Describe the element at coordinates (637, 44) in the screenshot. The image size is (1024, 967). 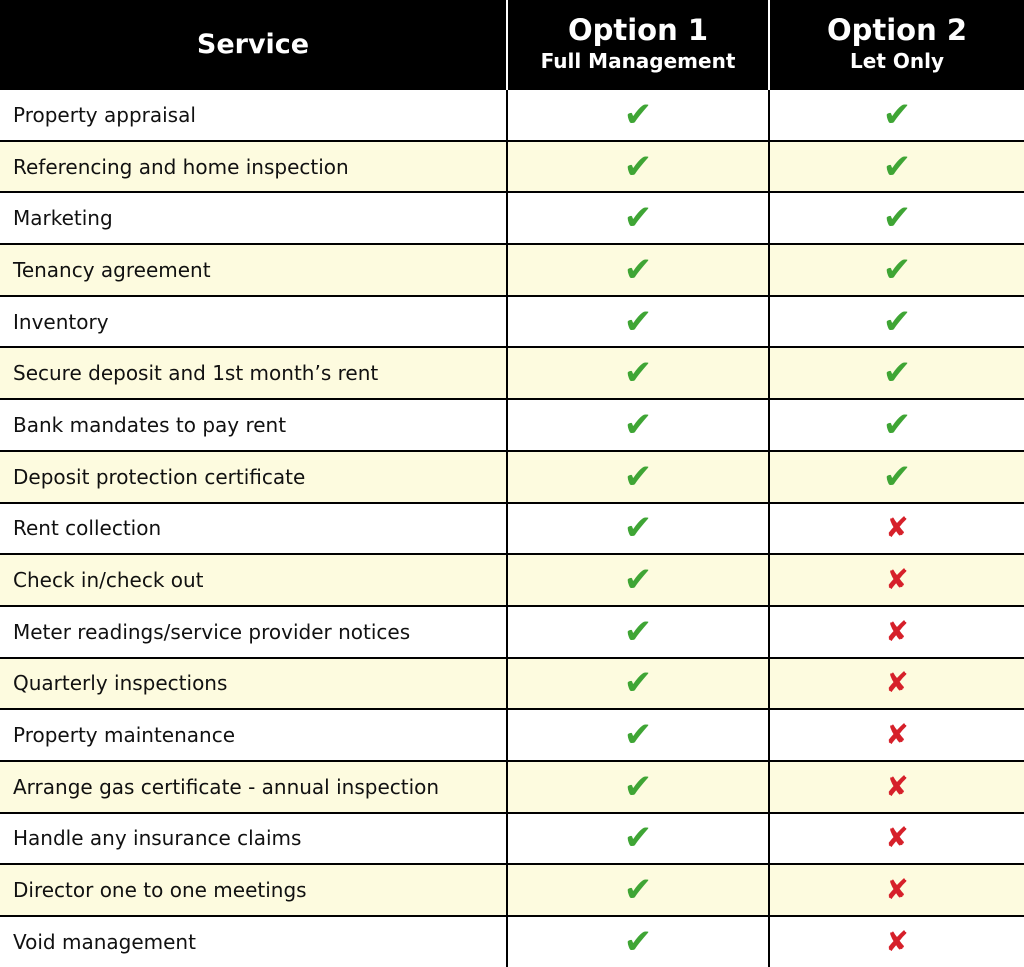
I see `option1-column-header: Option 1 Full Management` at that location.